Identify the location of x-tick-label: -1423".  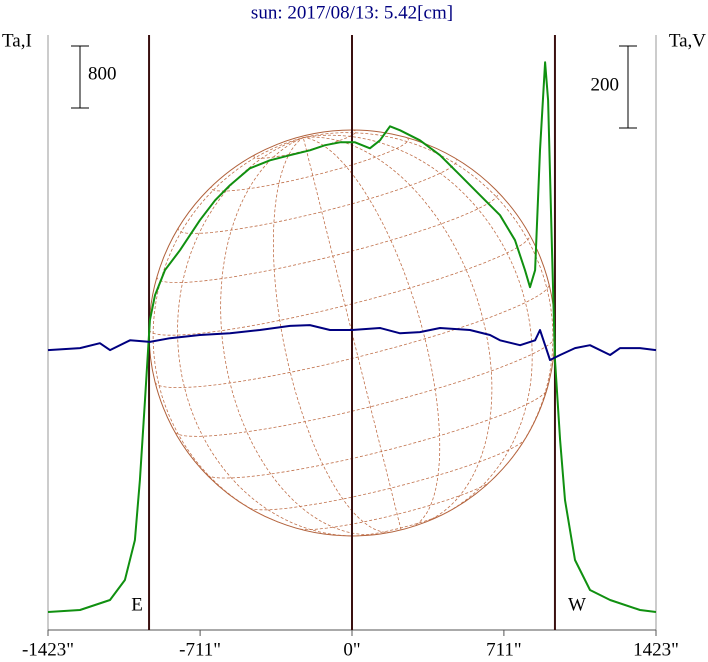
(48, 649).